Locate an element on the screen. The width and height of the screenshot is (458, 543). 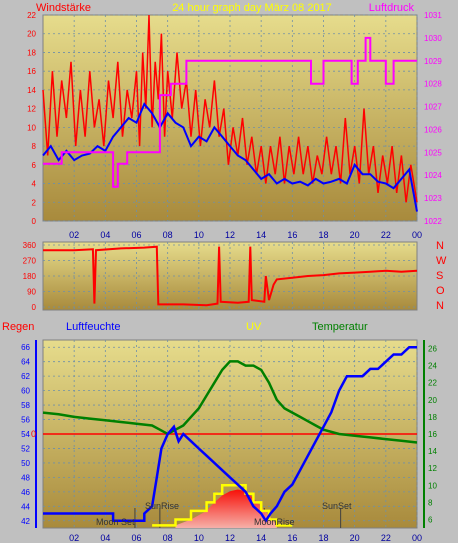
panel2-y-tick-label: 360 is located at coordinates (30, 245).